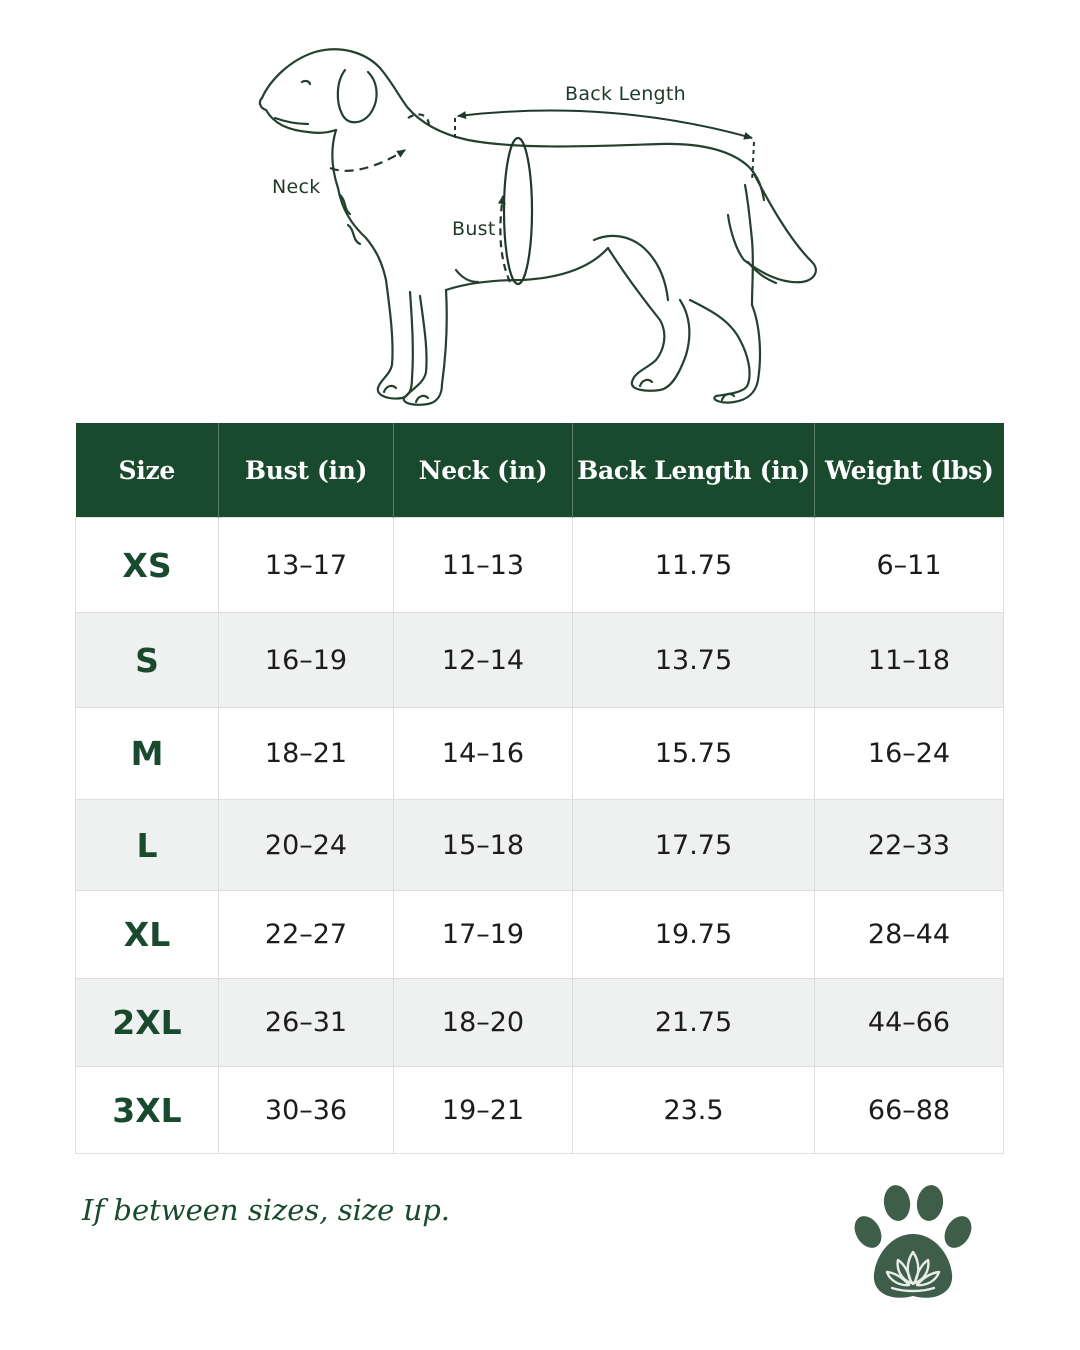 Image resolution: width=1080 pixels, height=1350 pixels. What do you see at coordinates (604, 146) in the screenshot?
I see `back-length-measure` at bounding box center [604, 146].